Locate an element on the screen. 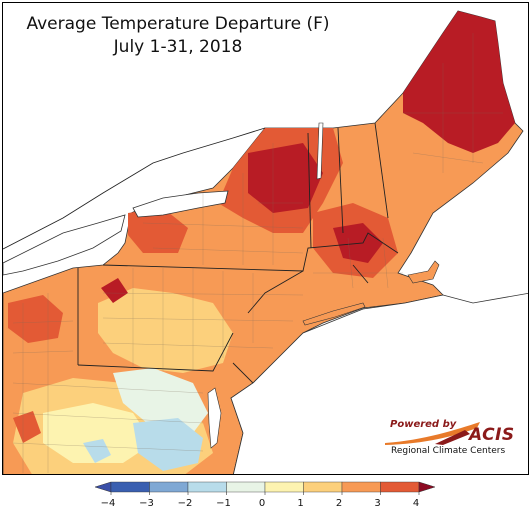  region-darkred-pa is located at coordinates (114, 290).